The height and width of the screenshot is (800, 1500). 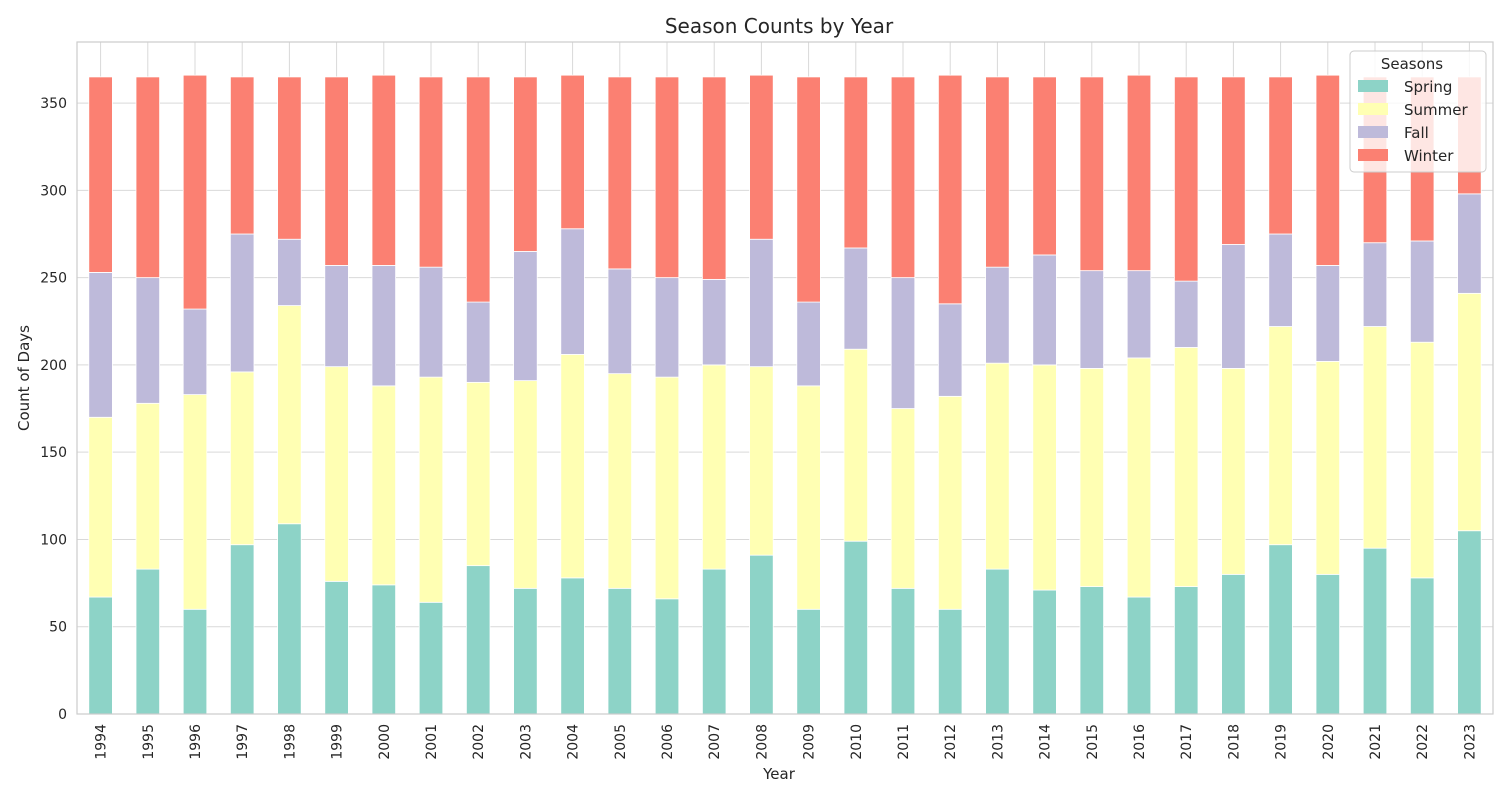 I want to click on x-tick-label: 2009, so click(x=810, y=742).